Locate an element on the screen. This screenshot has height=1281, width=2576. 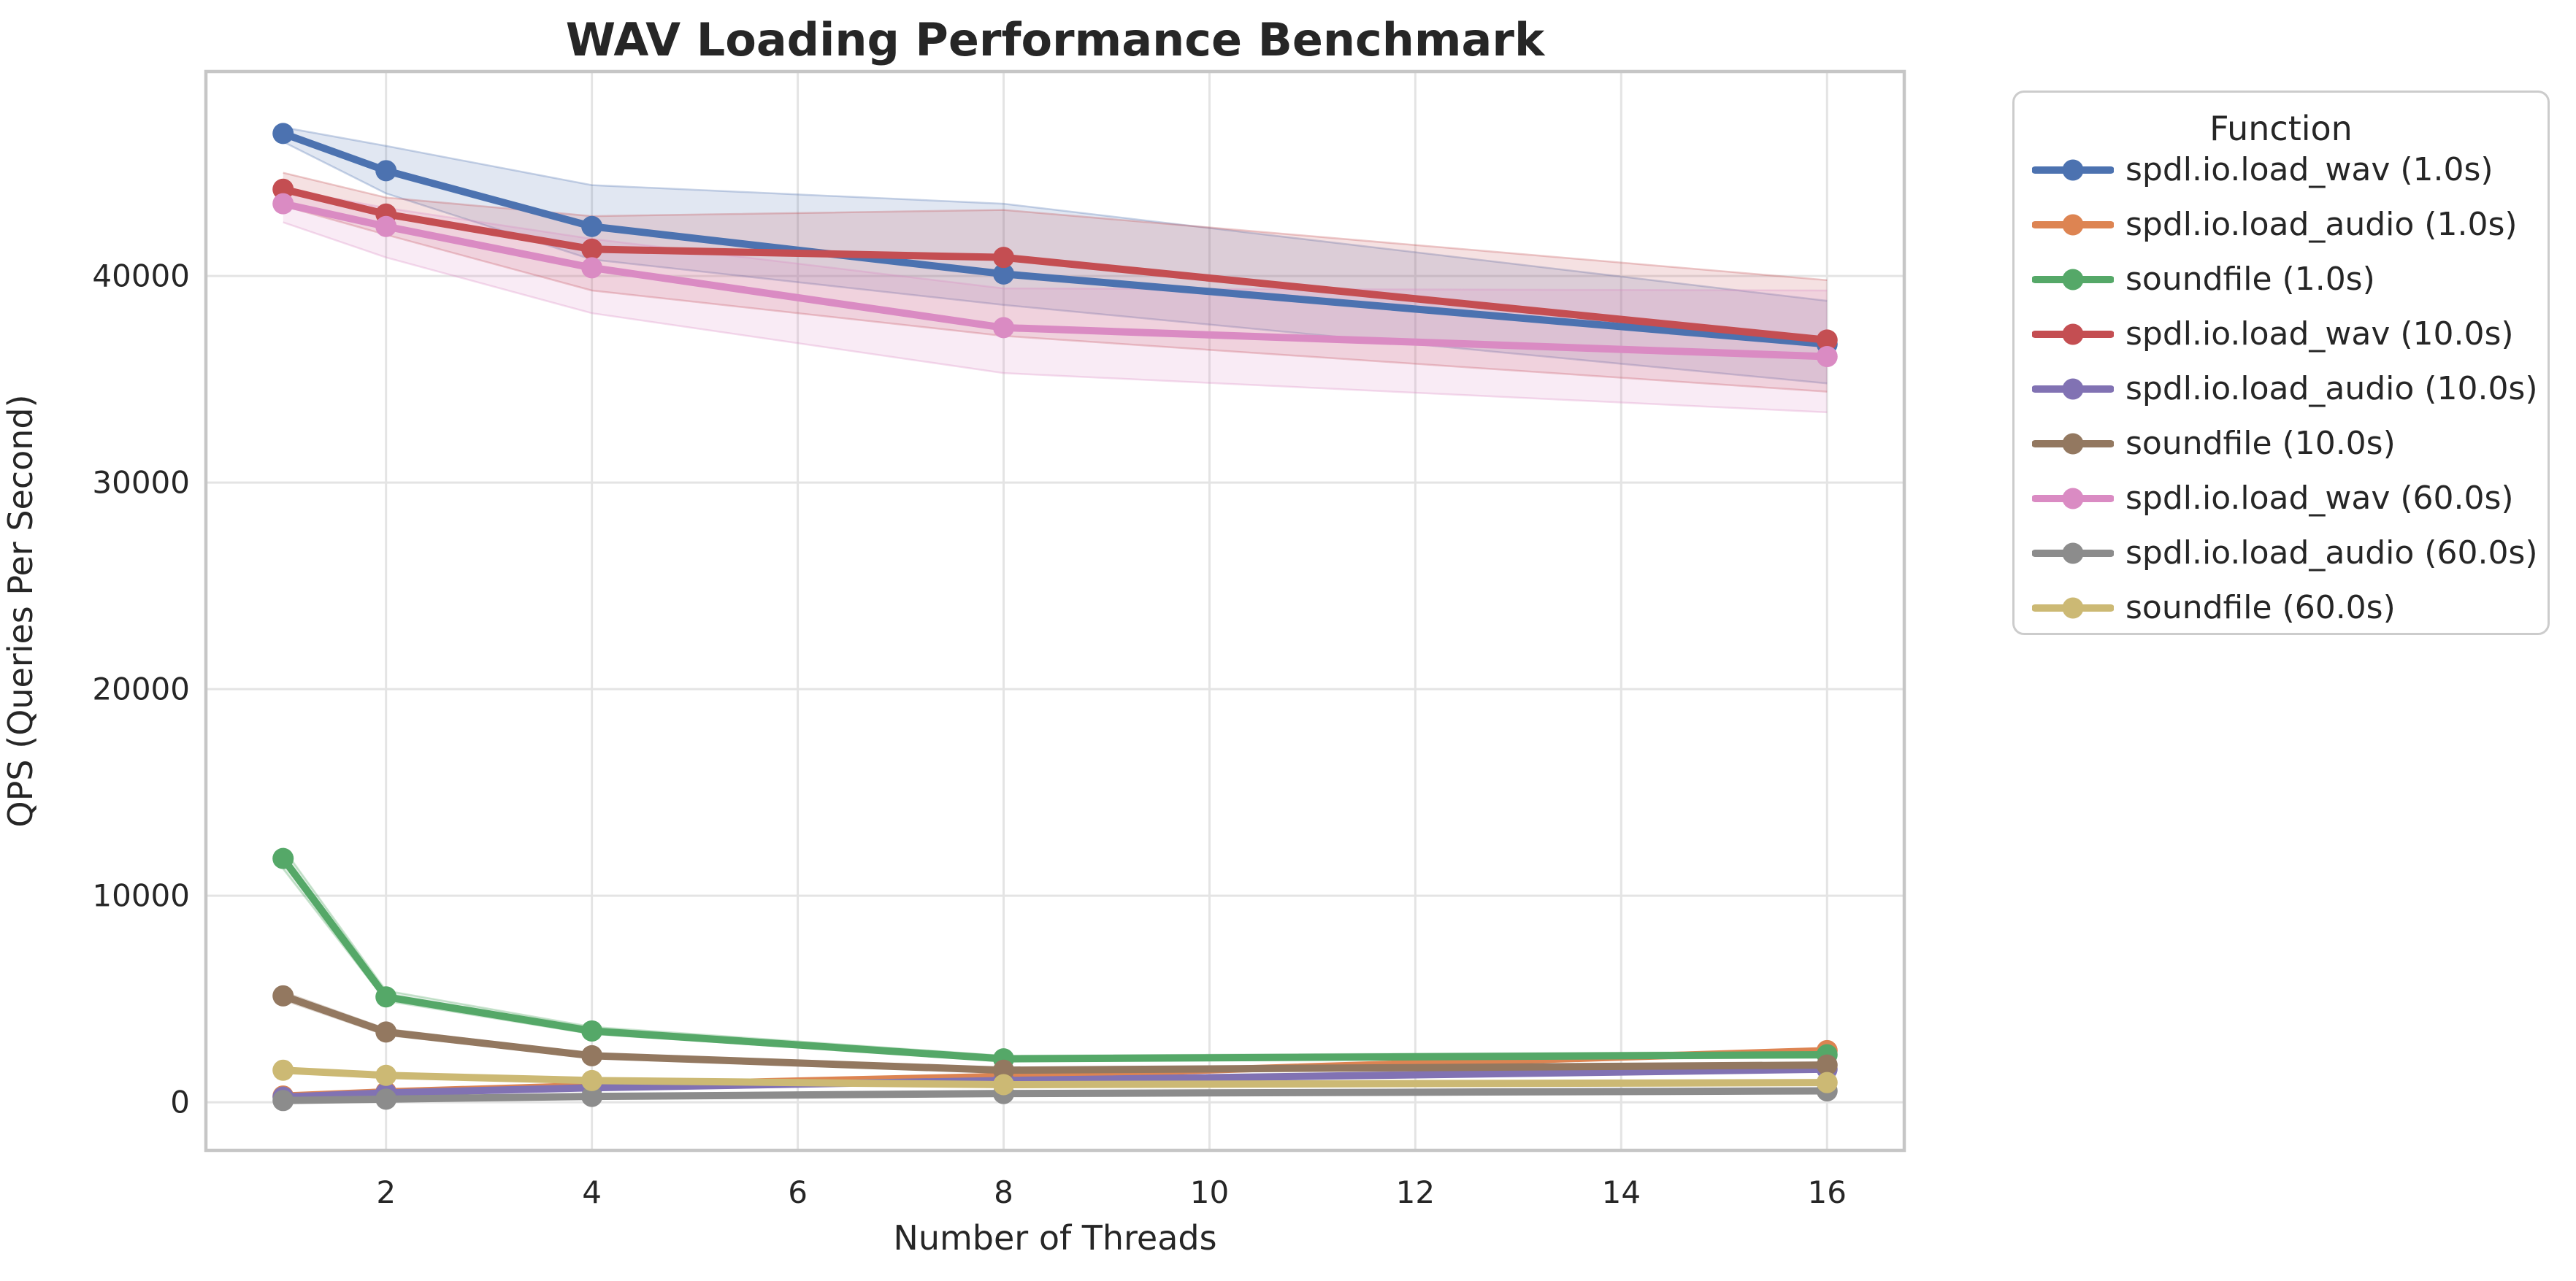
legend-item-label: soundfile (10.0s) is located at coordinates (2260, 443).